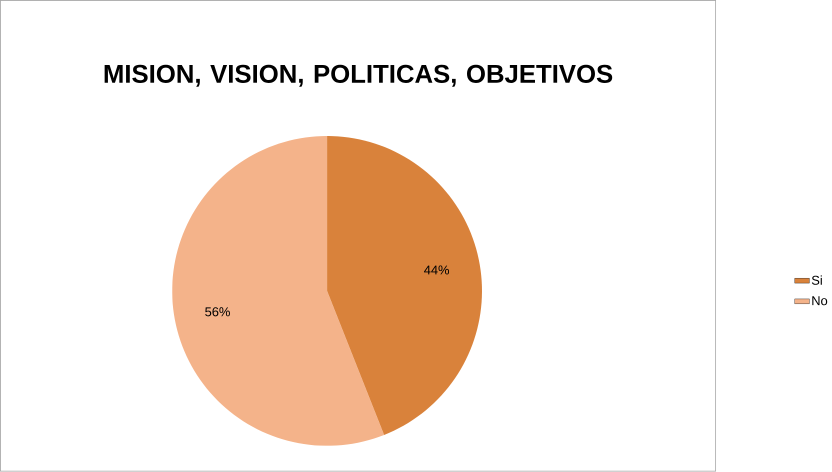  What do you see at coordinates (820, 301) in the screenshot?
I see `legend-label: No` at bounding box center [820, 301].